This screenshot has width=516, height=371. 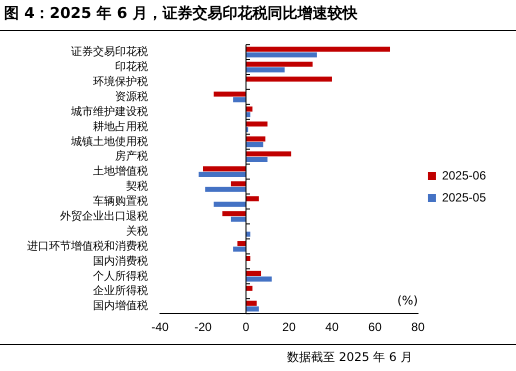 What do you see at coordinates (120, 201) in the screenshot?
I see `y-tick-label: 车辆购置税` at bounding box center [120, 201].